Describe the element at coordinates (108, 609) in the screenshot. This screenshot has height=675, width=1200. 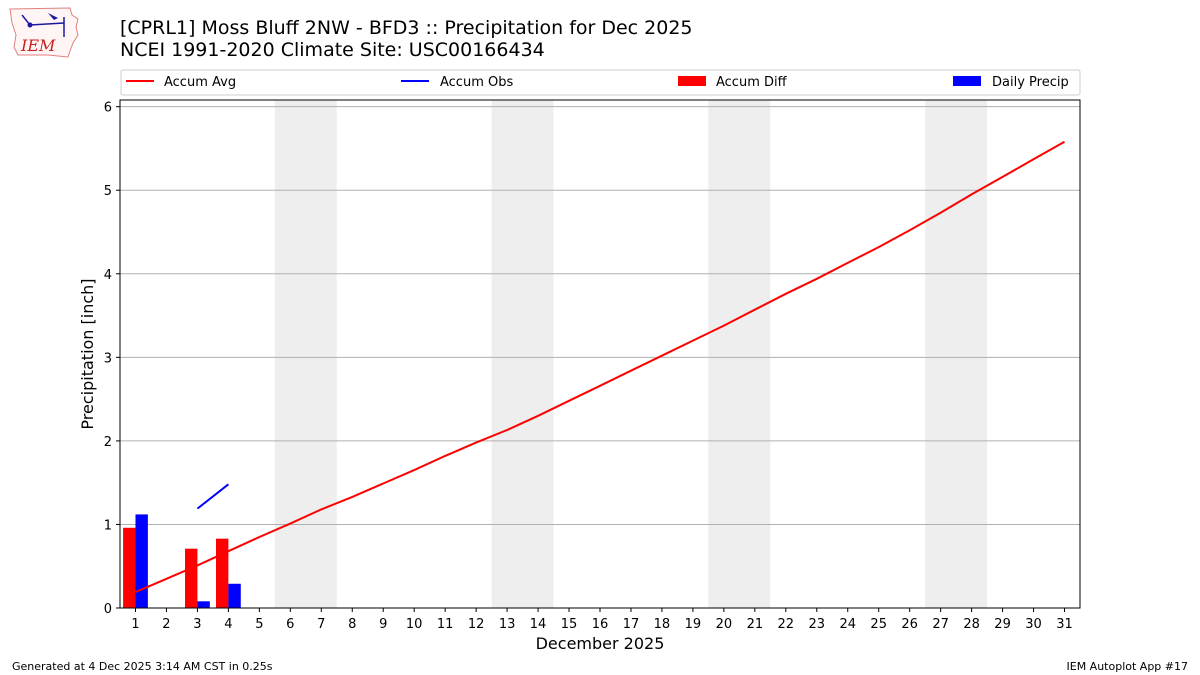
I see `y-tick-label-0: 0` at that location.